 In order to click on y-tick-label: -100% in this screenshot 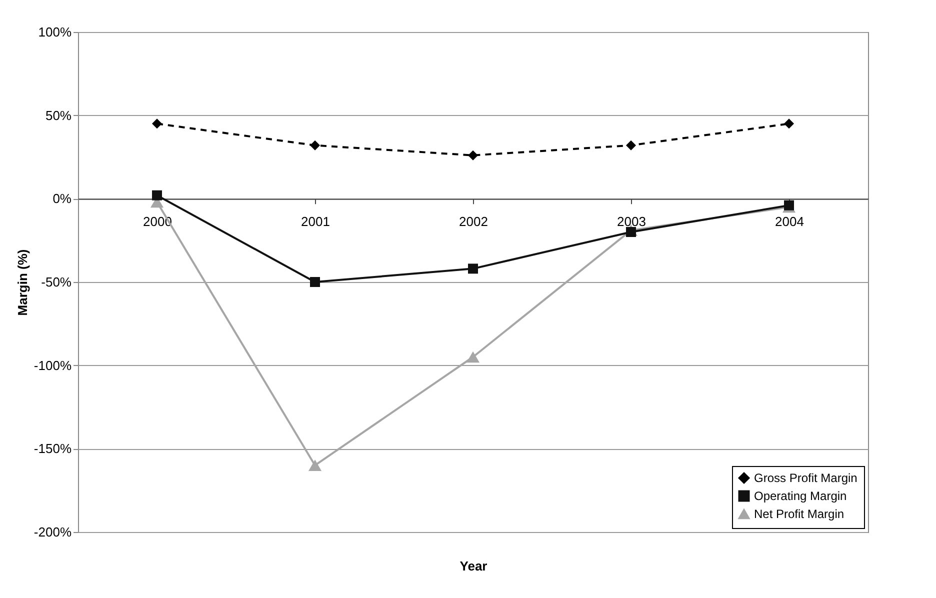, I will do `click(53, 365)`.